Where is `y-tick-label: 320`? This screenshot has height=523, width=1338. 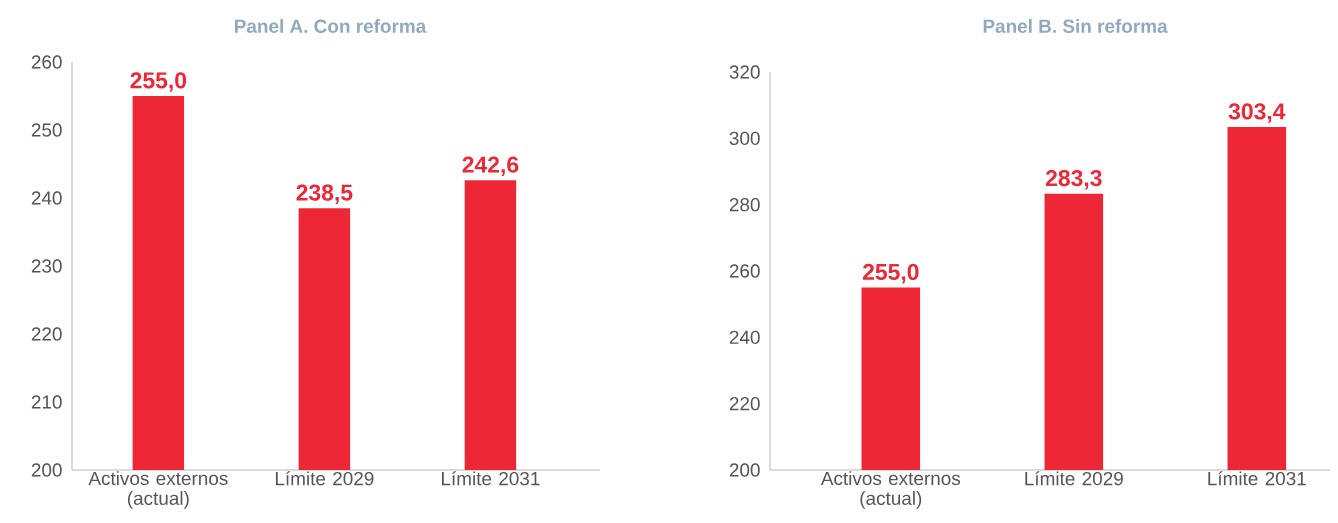
y-tick-label: 320 is located at coordinates (744, 72).